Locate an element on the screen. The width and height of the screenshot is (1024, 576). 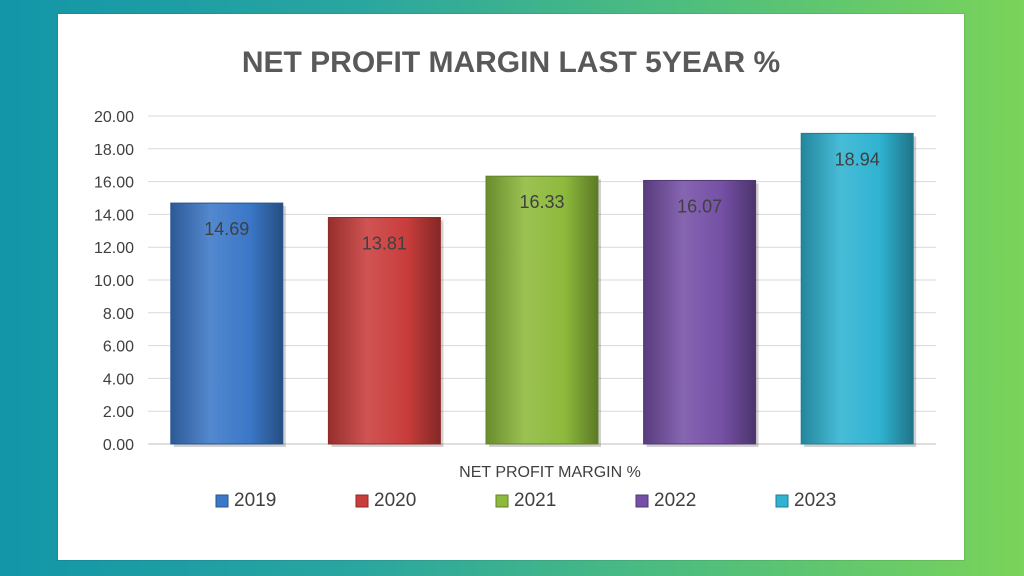
y-tick-label: 20.00 is located at coordinates (114, 117).